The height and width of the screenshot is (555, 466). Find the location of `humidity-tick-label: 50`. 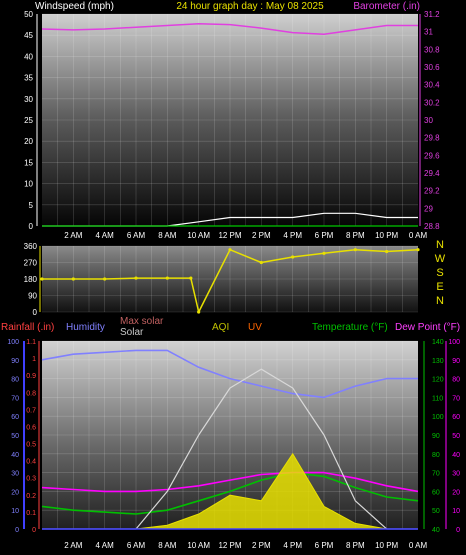

humidity-tick-label: 50 is located at coordinates (15, 436).